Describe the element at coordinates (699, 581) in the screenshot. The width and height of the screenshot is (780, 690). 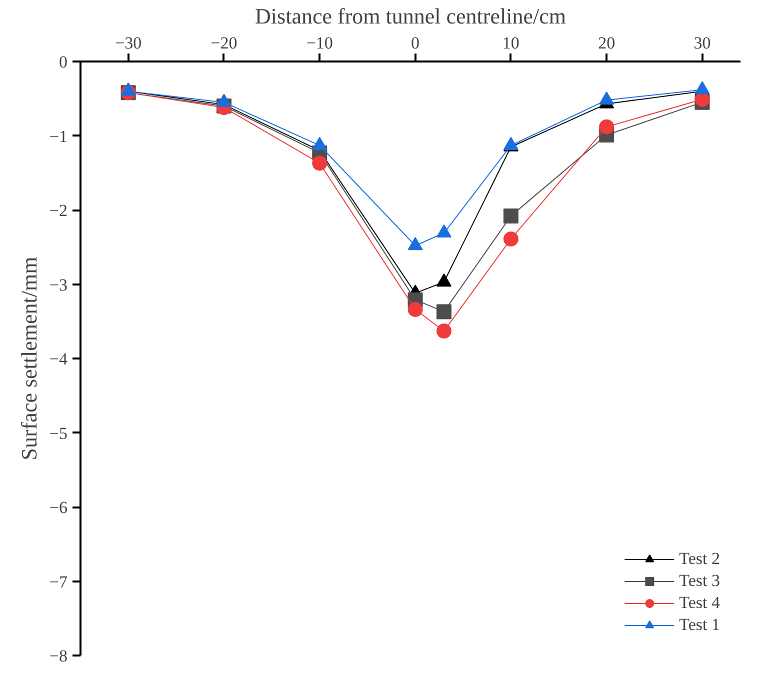
I see `legend-label: Test 3` at that location.